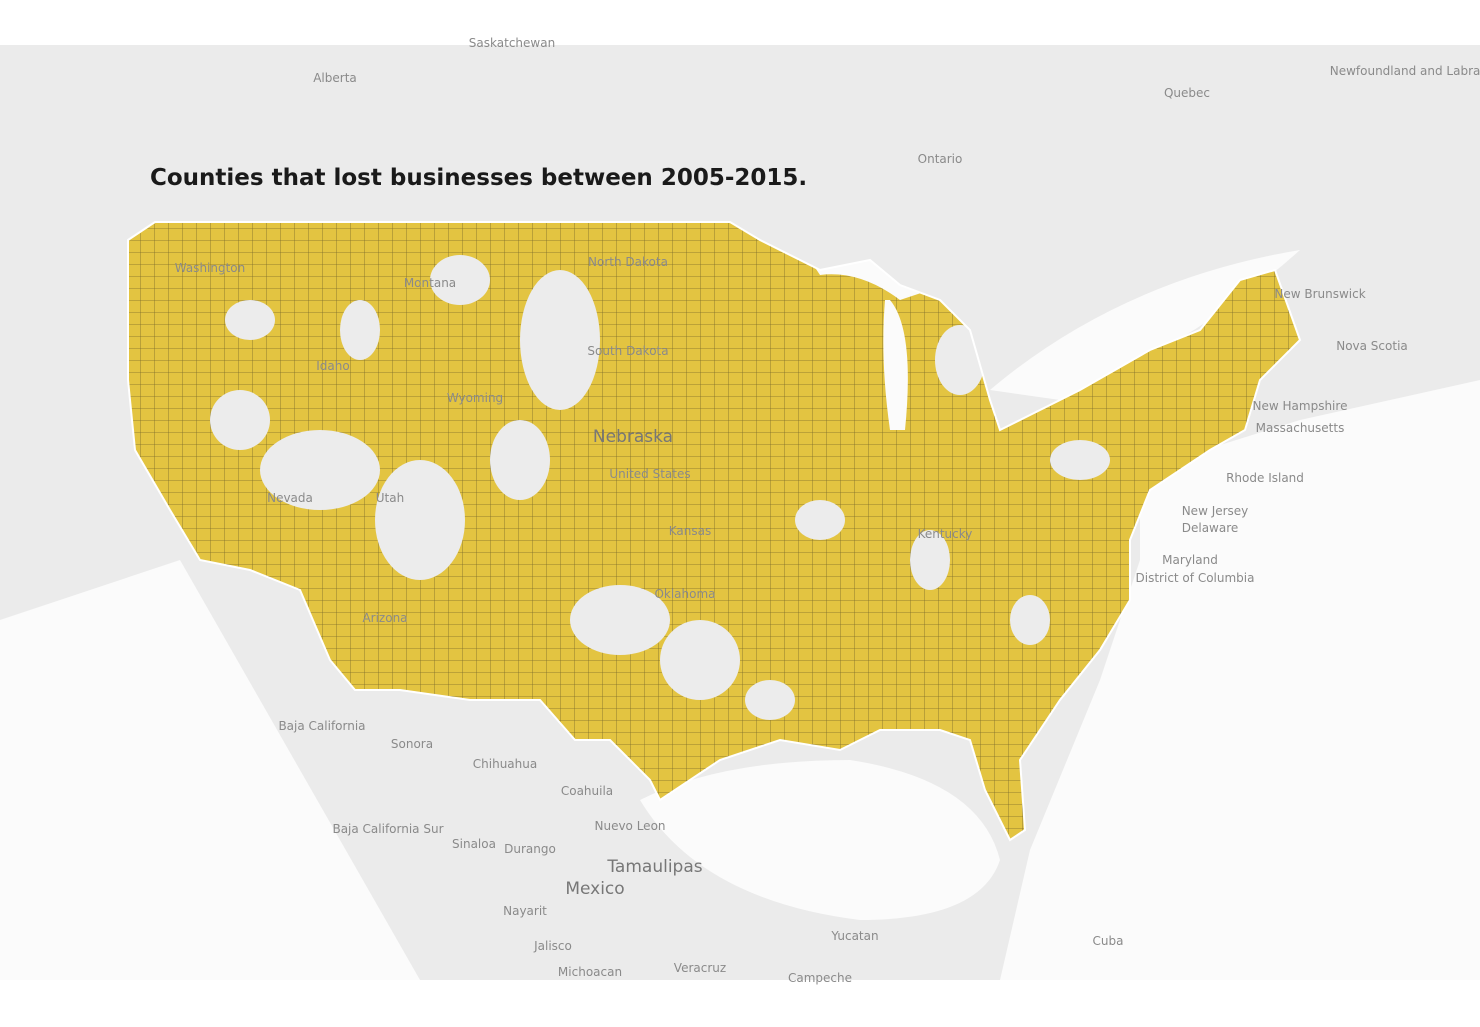 The height and width of the screenshot is (1027, 1480). What do you see at coordinates (649, 474) in the screenshot?
I see `place-label: United States` at bounding box center [649, 474].